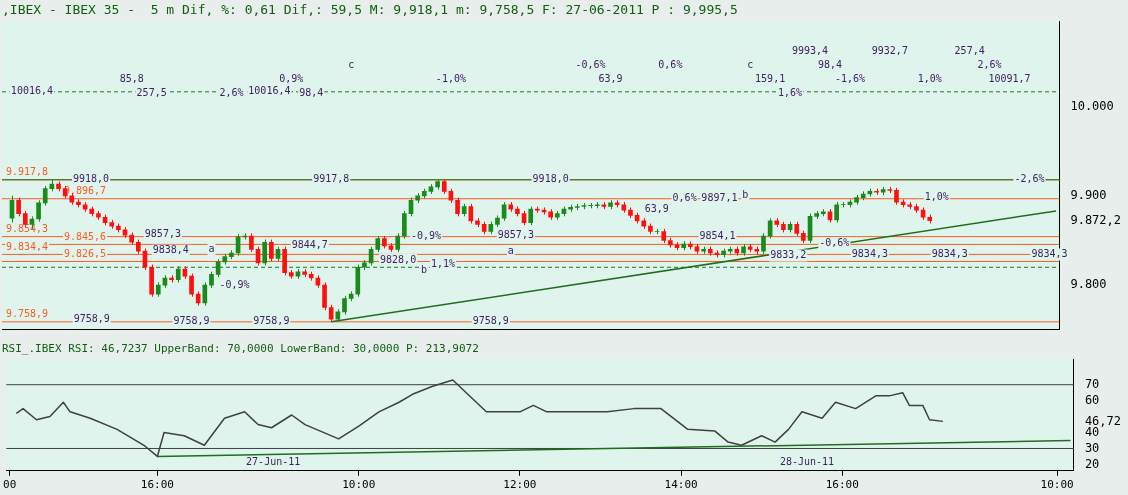  What do you see at coordinates (681, 485) in the screenshot?
I see `x-tick-label: 14:00` at bounding box center [681, 485].